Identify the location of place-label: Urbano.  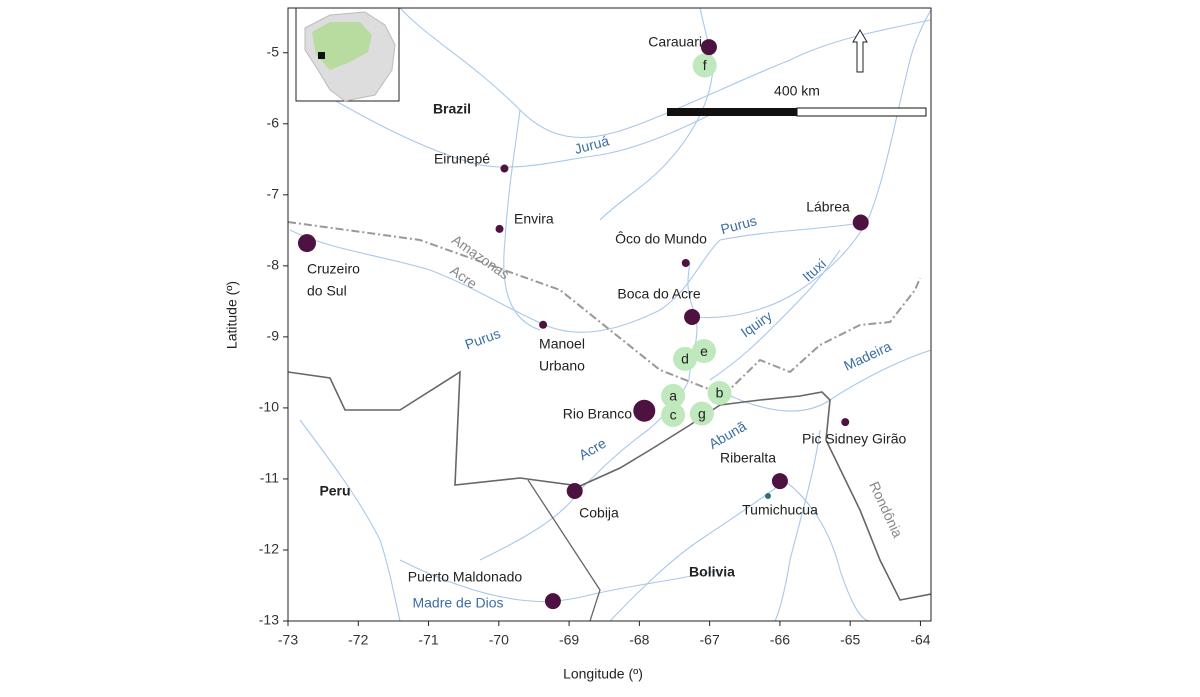
(562, 366).